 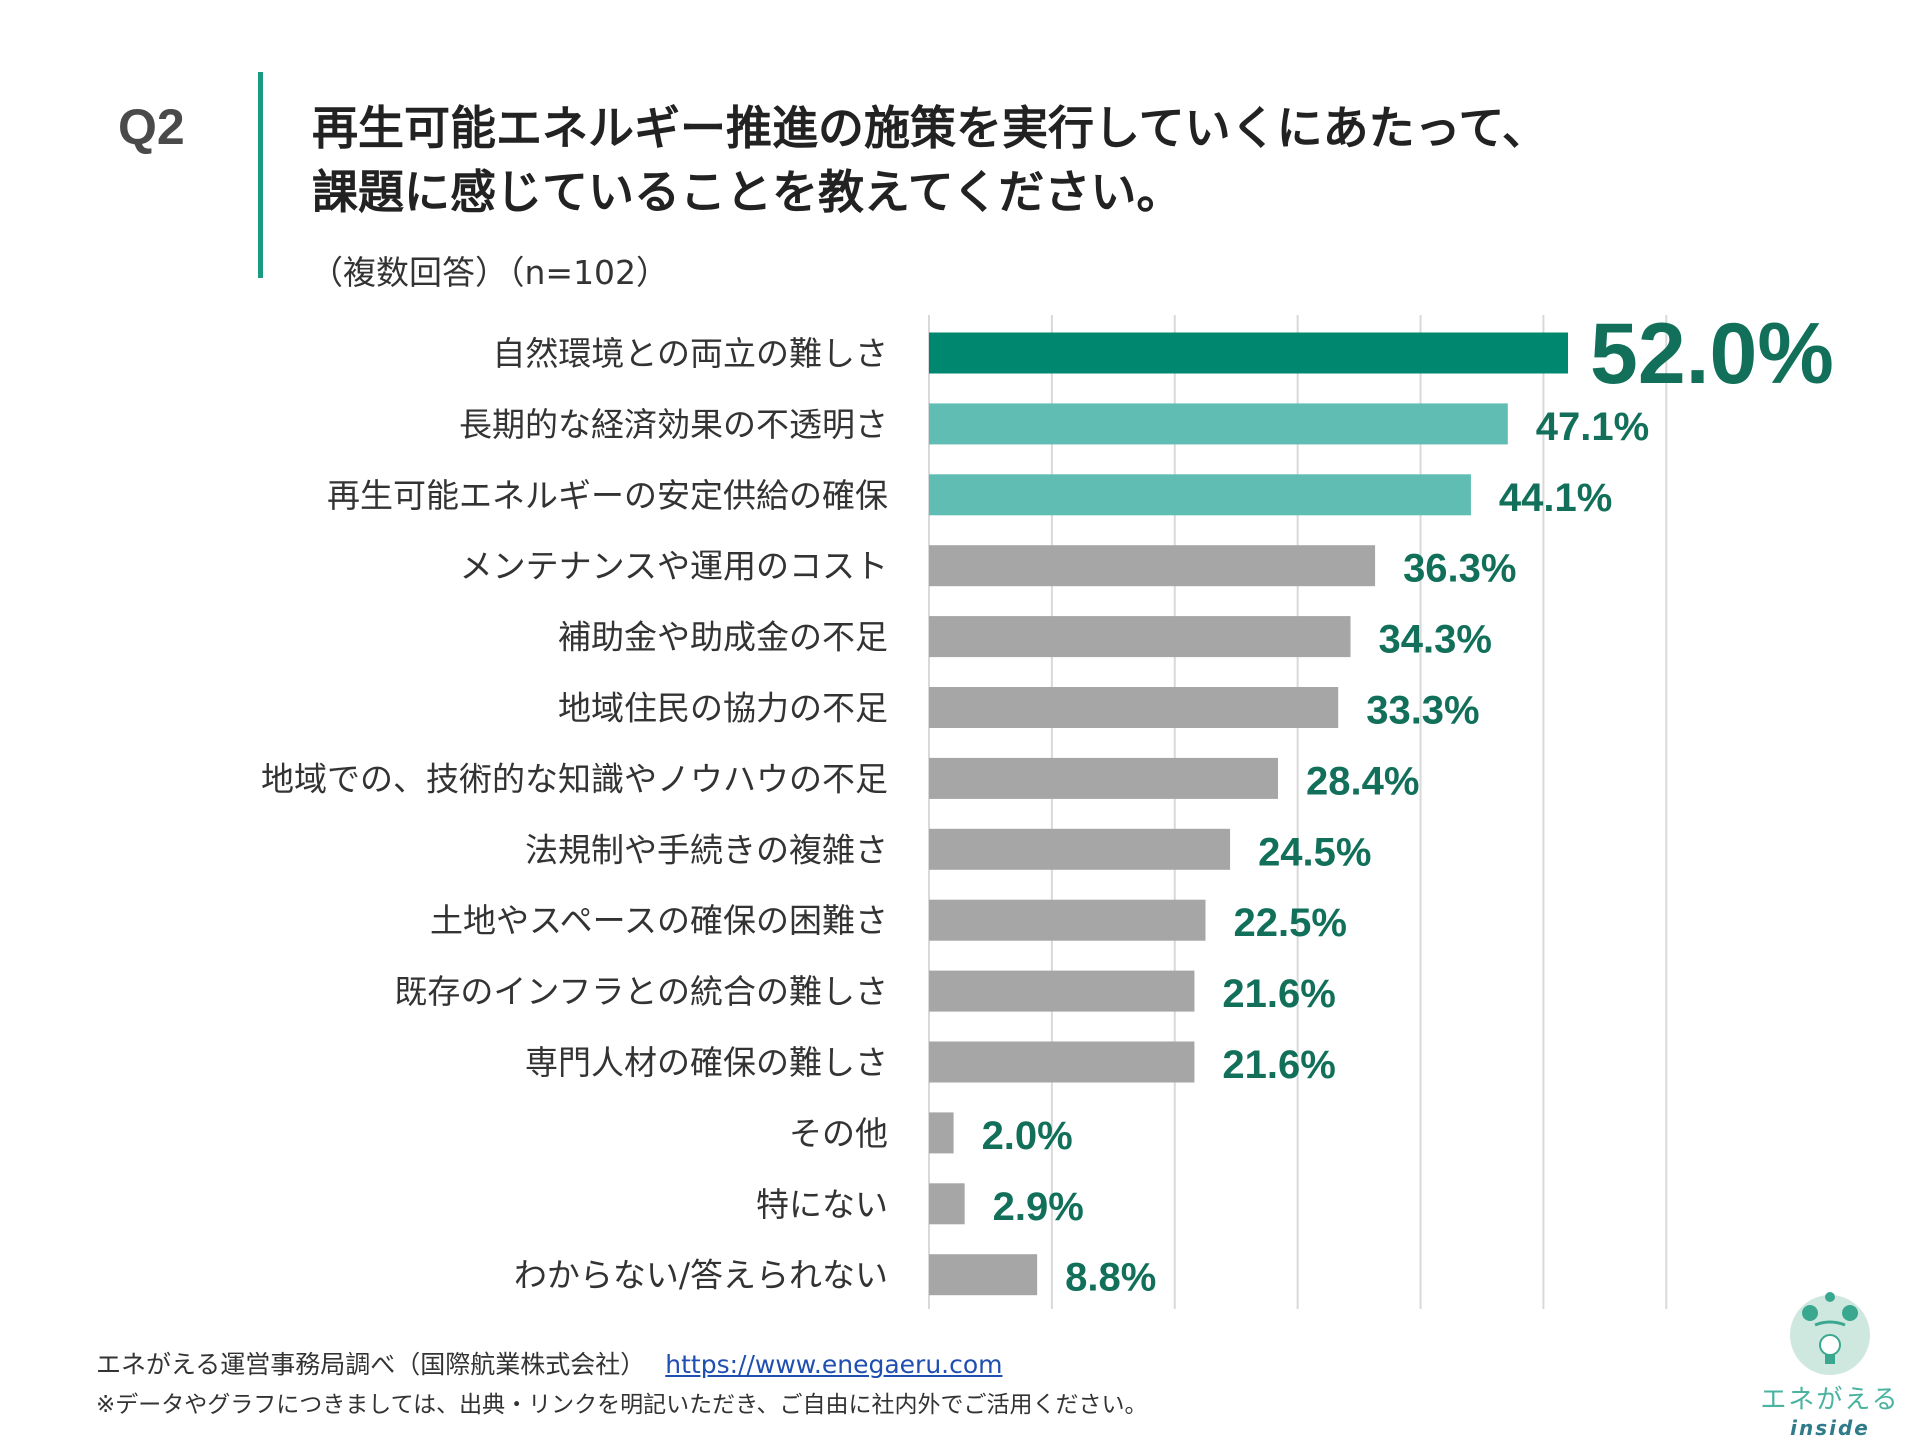 I want to click on category-label: メンテナンスや運用のコスト, so click(x=674, y=566).